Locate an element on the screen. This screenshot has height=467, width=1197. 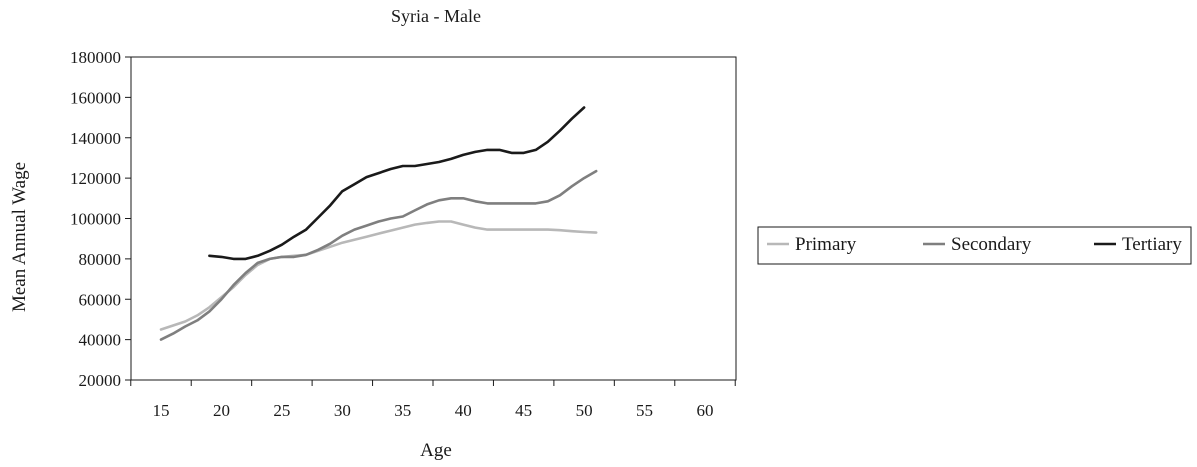
x-tick-label: 45 is located at coordinates (523, 410).